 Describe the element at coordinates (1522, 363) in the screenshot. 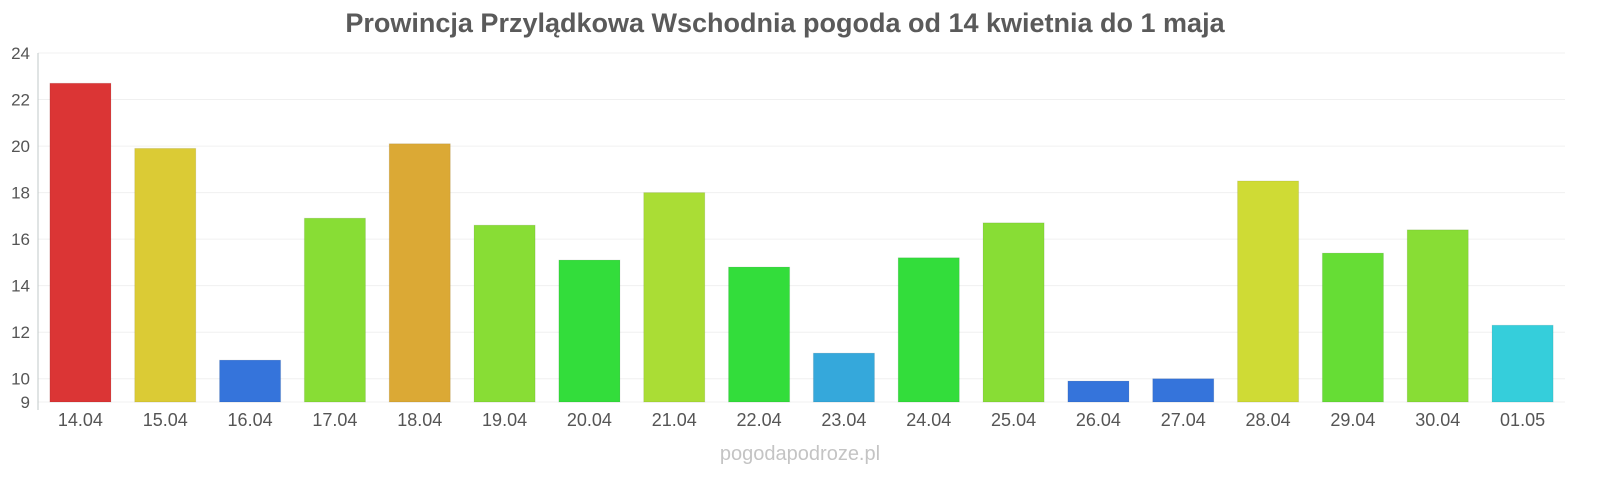

I see `bar-01.05` at that location.